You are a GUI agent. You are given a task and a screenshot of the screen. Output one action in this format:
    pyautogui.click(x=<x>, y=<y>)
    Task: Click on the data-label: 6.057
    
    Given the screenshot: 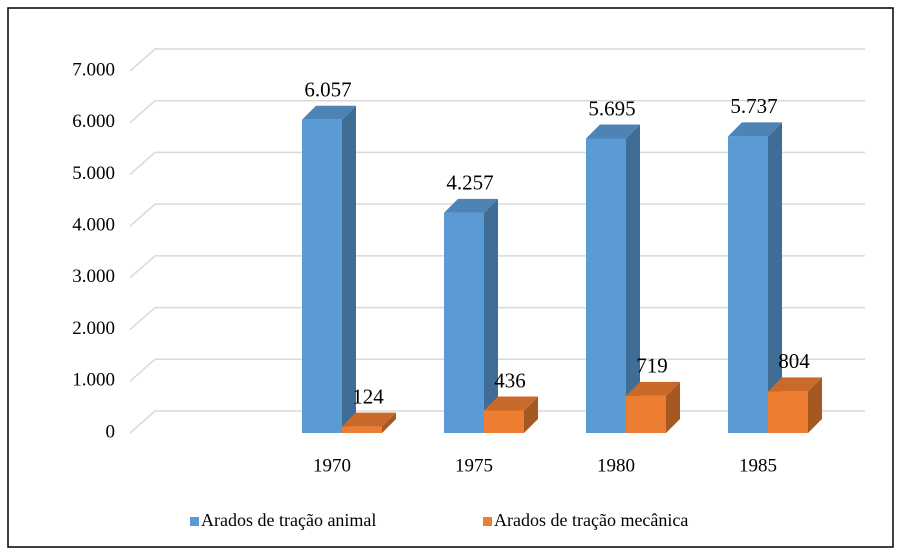 What is the action you would take?
    pyautogui.click(x=327, y=90)
    